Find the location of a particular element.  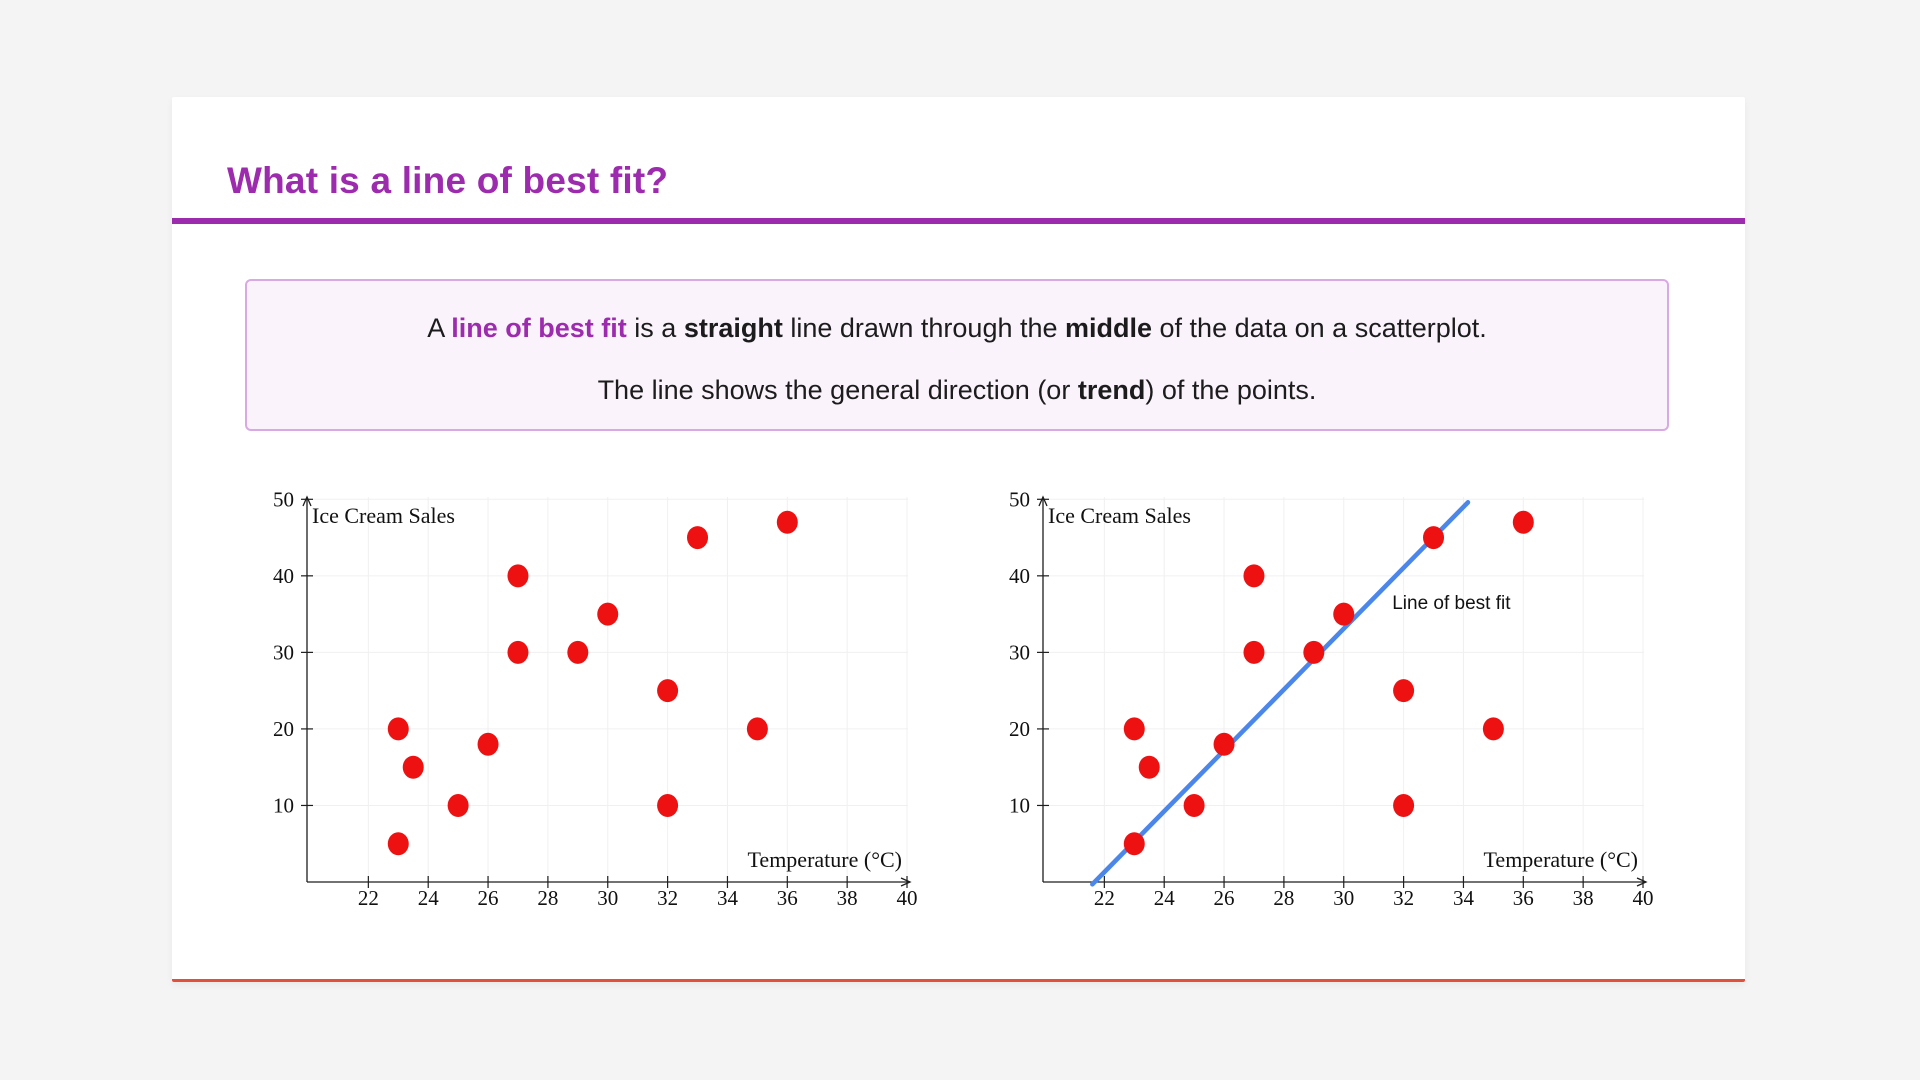

body-text: of the data on a scatterplot. is located at coordinates (1319, 328).